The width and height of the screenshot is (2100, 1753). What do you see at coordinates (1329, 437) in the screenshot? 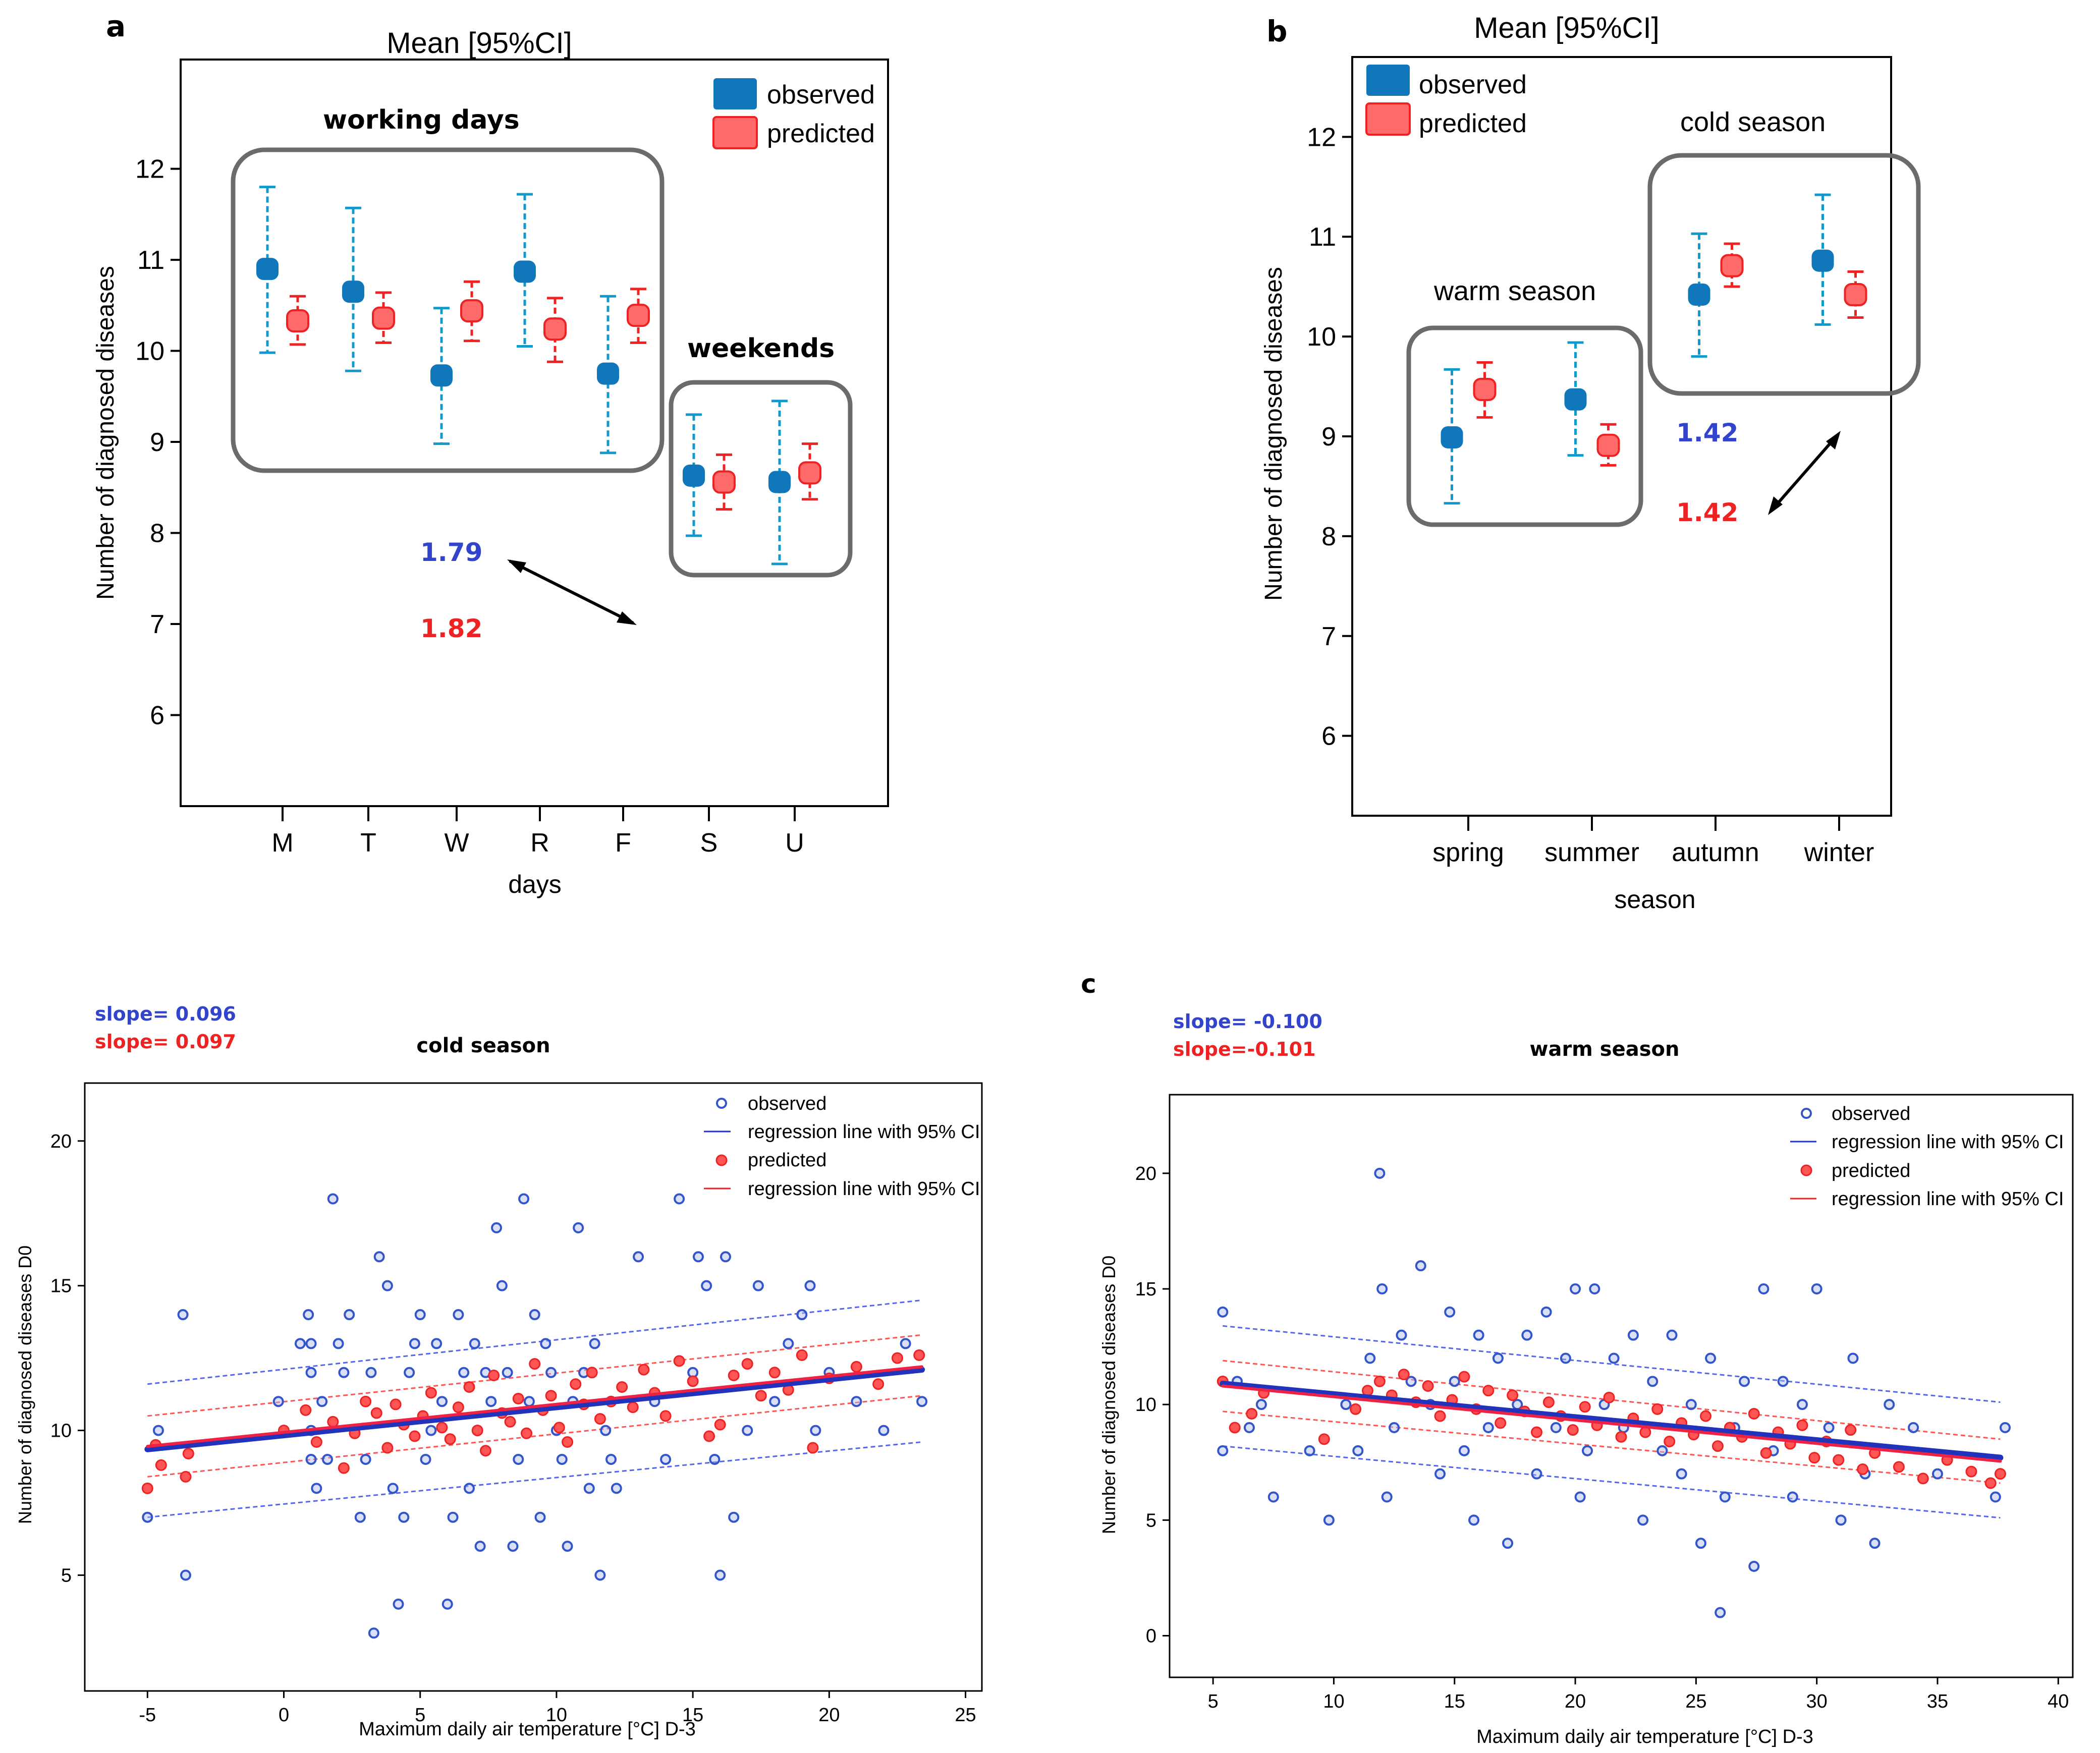
I see `y-axis: 6 7 8 9 10 11 12` at bounding box center [1329, 437].